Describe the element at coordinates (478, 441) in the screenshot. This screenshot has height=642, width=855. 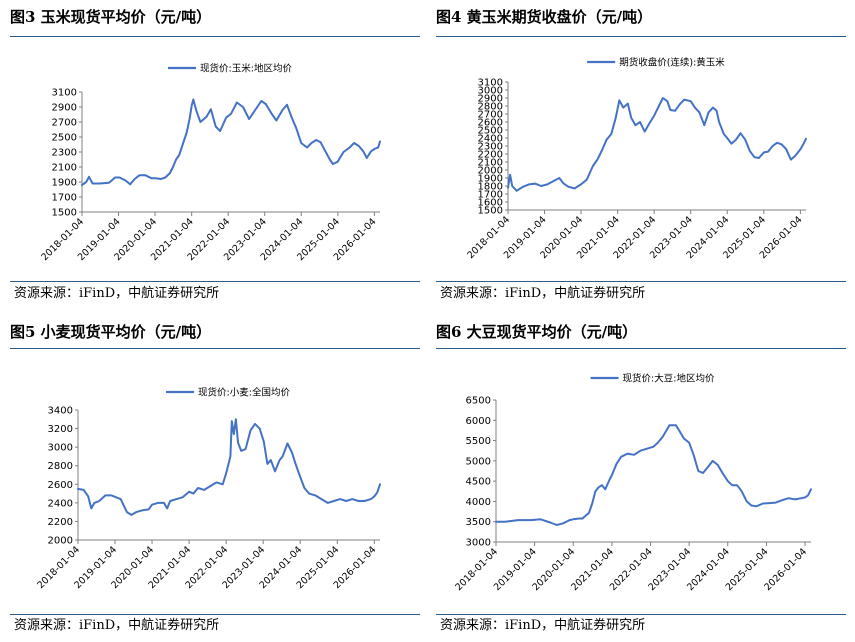
I see `y-tick-label: 5500` at that location.